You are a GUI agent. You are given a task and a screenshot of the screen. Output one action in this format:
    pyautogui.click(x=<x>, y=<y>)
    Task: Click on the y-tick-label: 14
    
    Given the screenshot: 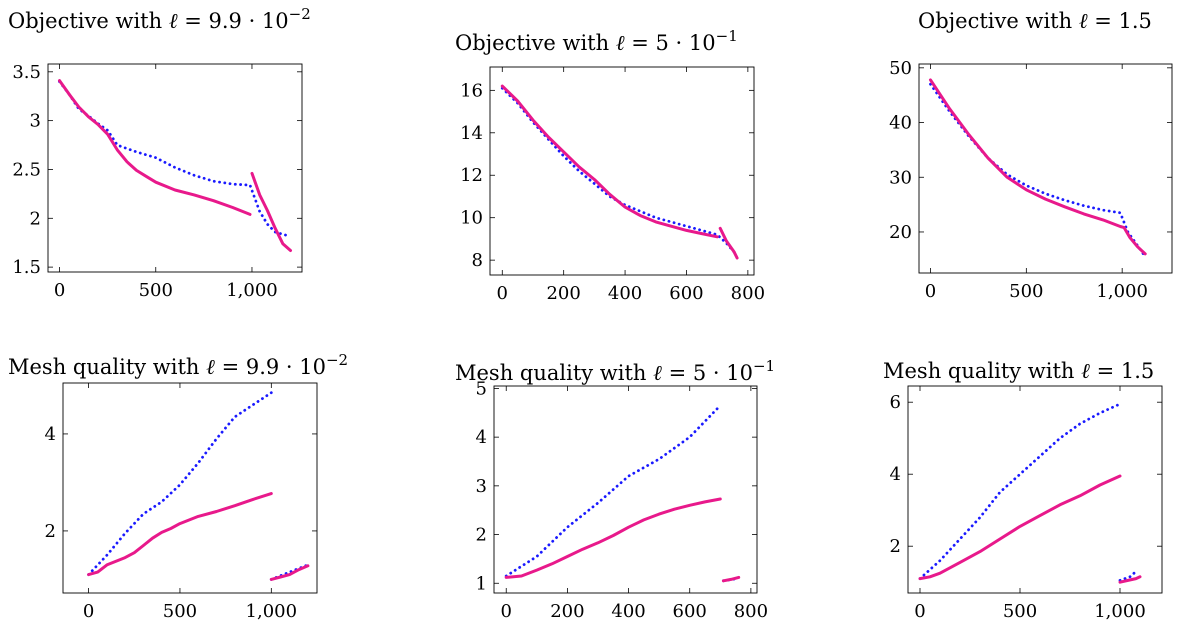 What is the action you would take?
    pyautogui.click(x=471, y=133)
    